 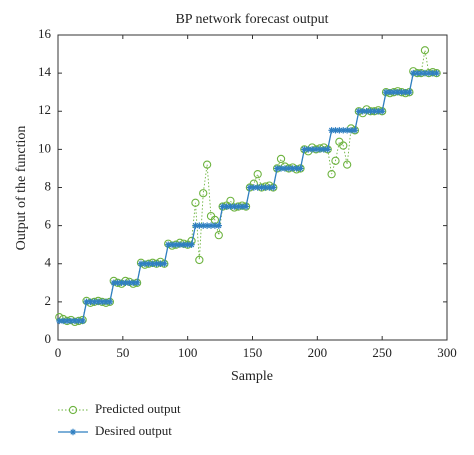 I want to click on y-tick-label: 16, so click(x=45, y=33).